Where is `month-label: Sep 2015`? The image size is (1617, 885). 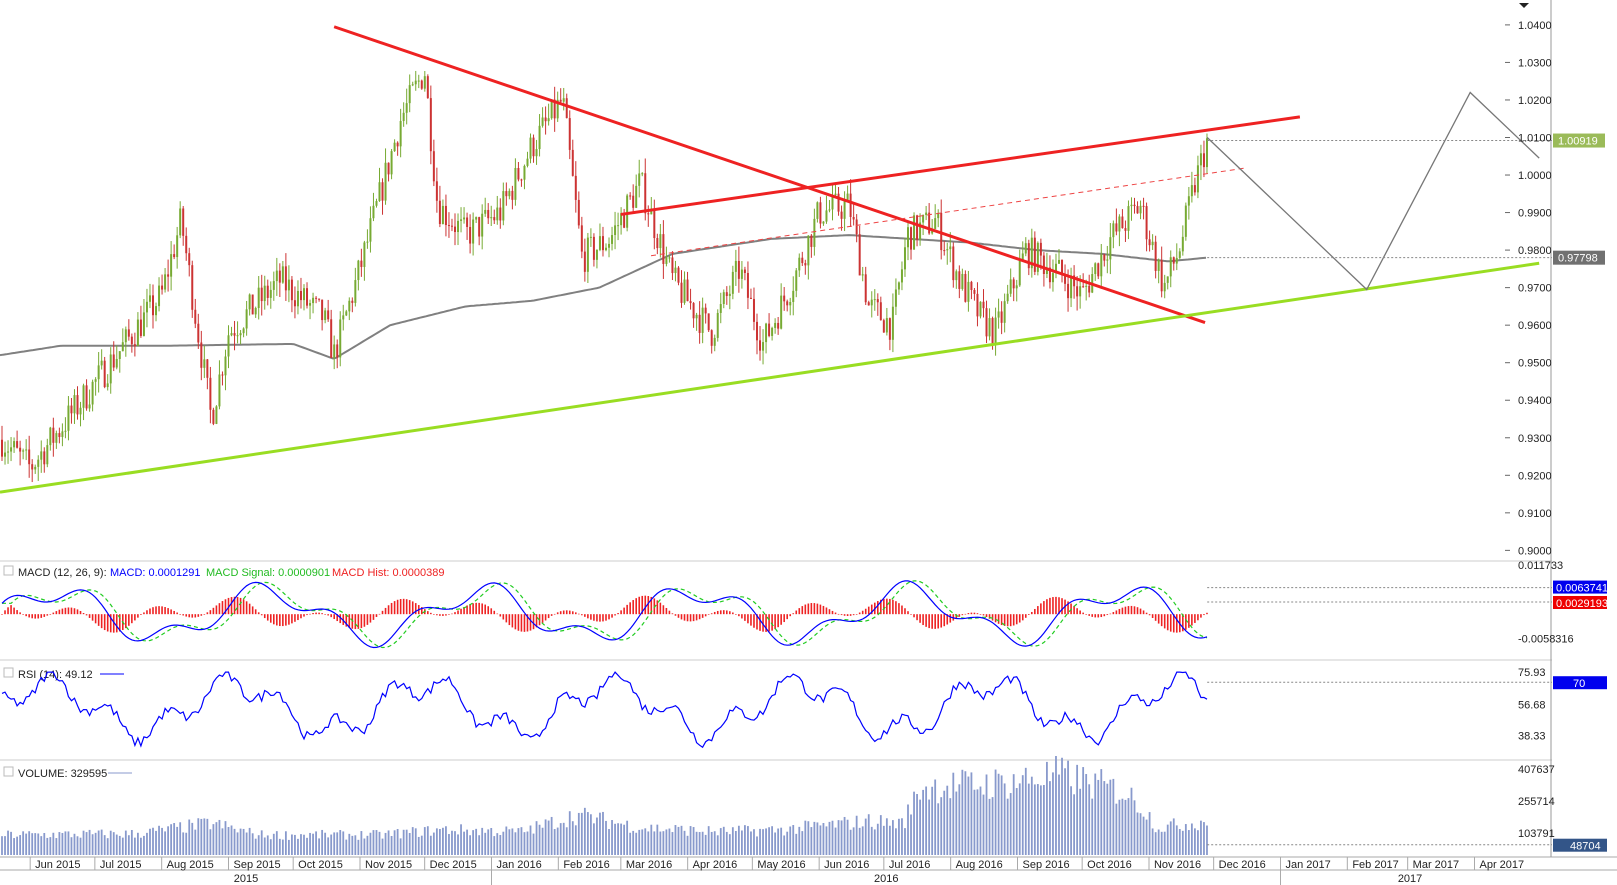 month-label: Sep 2015 is located at coordinates (257, 865).